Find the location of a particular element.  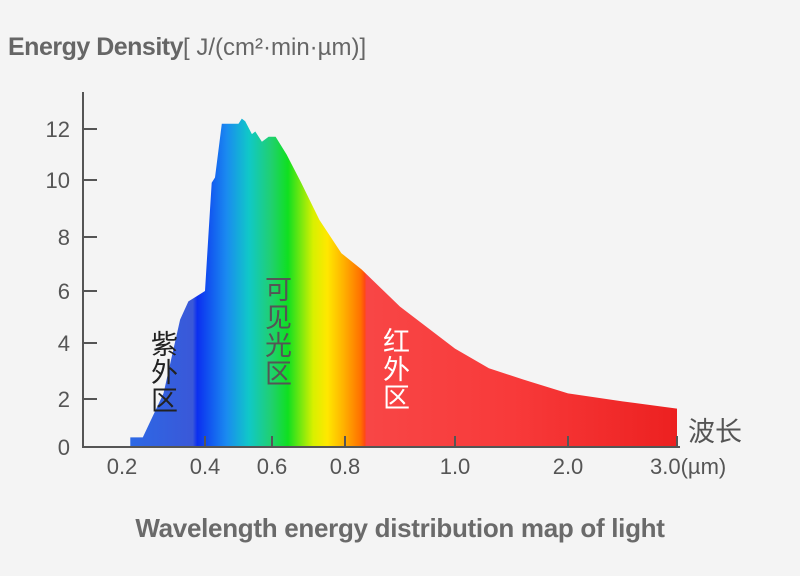

x-tick-label: 1.0 is located at coordinates (455, 466).